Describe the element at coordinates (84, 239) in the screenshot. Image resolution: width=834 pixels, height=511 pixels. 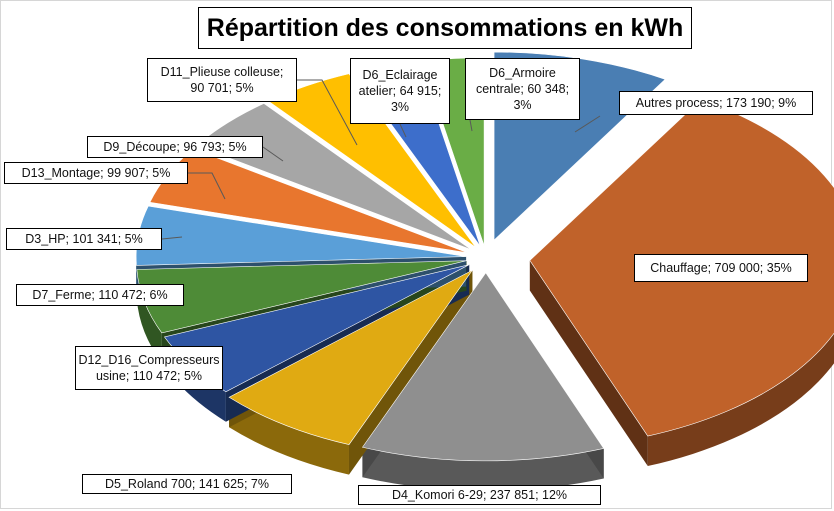
I see `data-label: D3_HP; 101 341; 5%` at that location.